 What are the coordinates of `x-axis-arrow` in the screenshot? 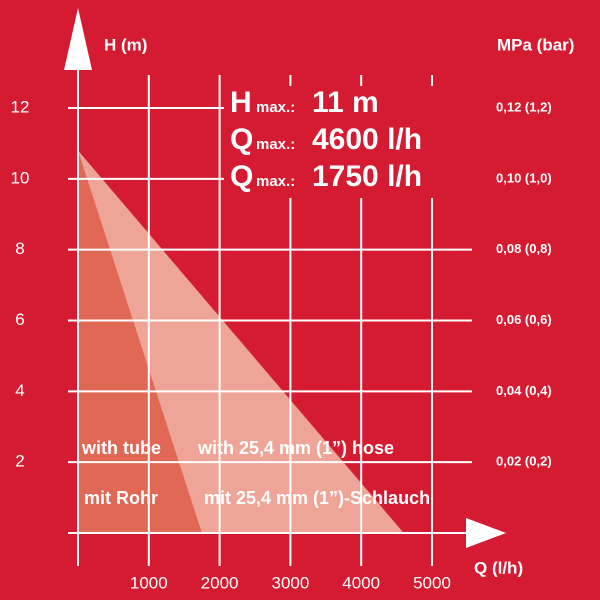 It's located at (486, 533).